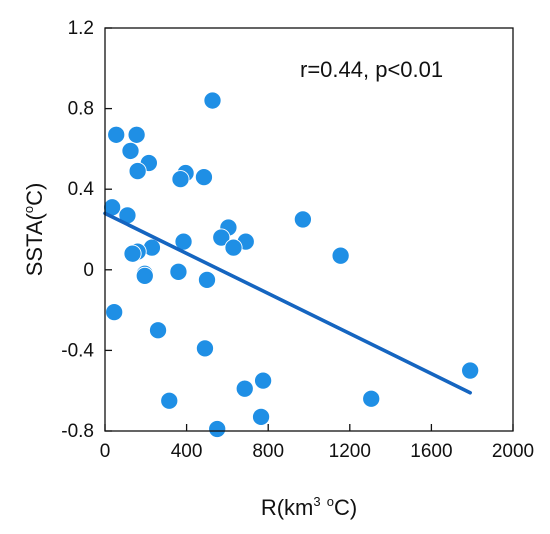 This screenshot has height=534, width=550. What do you see at coordinates (287, 507) in the screenshot?
I see `x-axis-title-part: R(km` at bounding box center [287, 507].